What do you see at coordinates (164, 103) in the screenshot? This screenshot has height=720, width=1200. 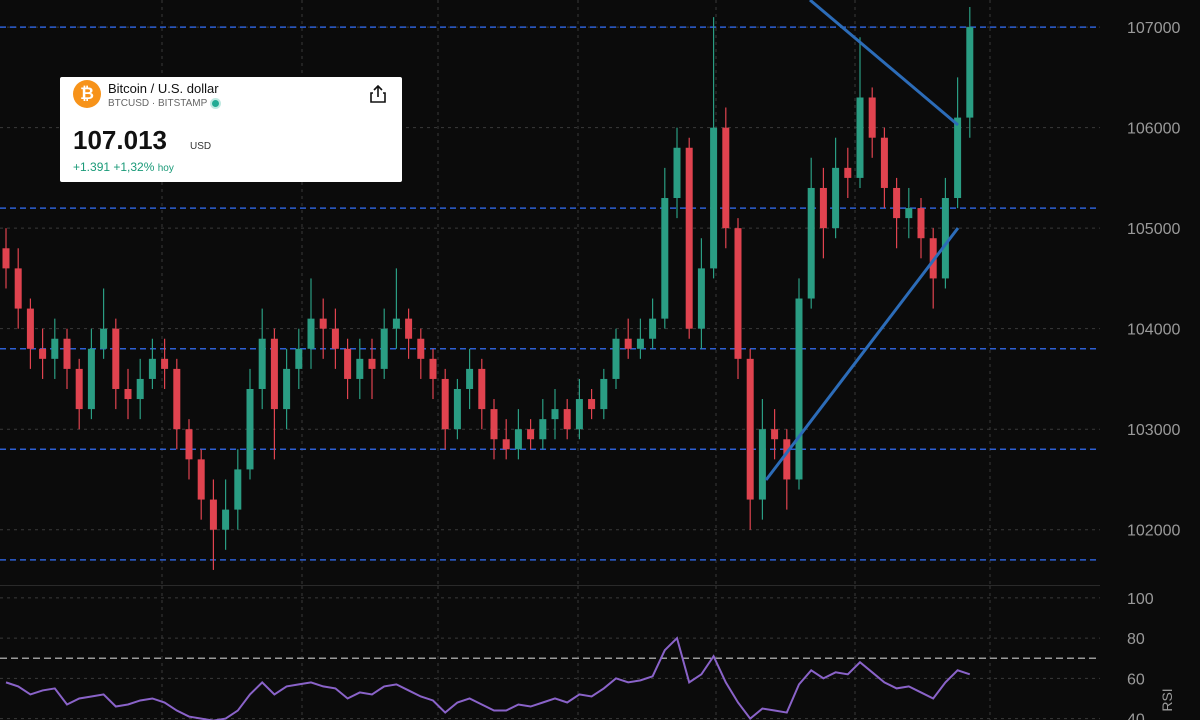 I see `symbol-meta: BTCUSD · BITSTAMP` at bounding box center [164, 103].